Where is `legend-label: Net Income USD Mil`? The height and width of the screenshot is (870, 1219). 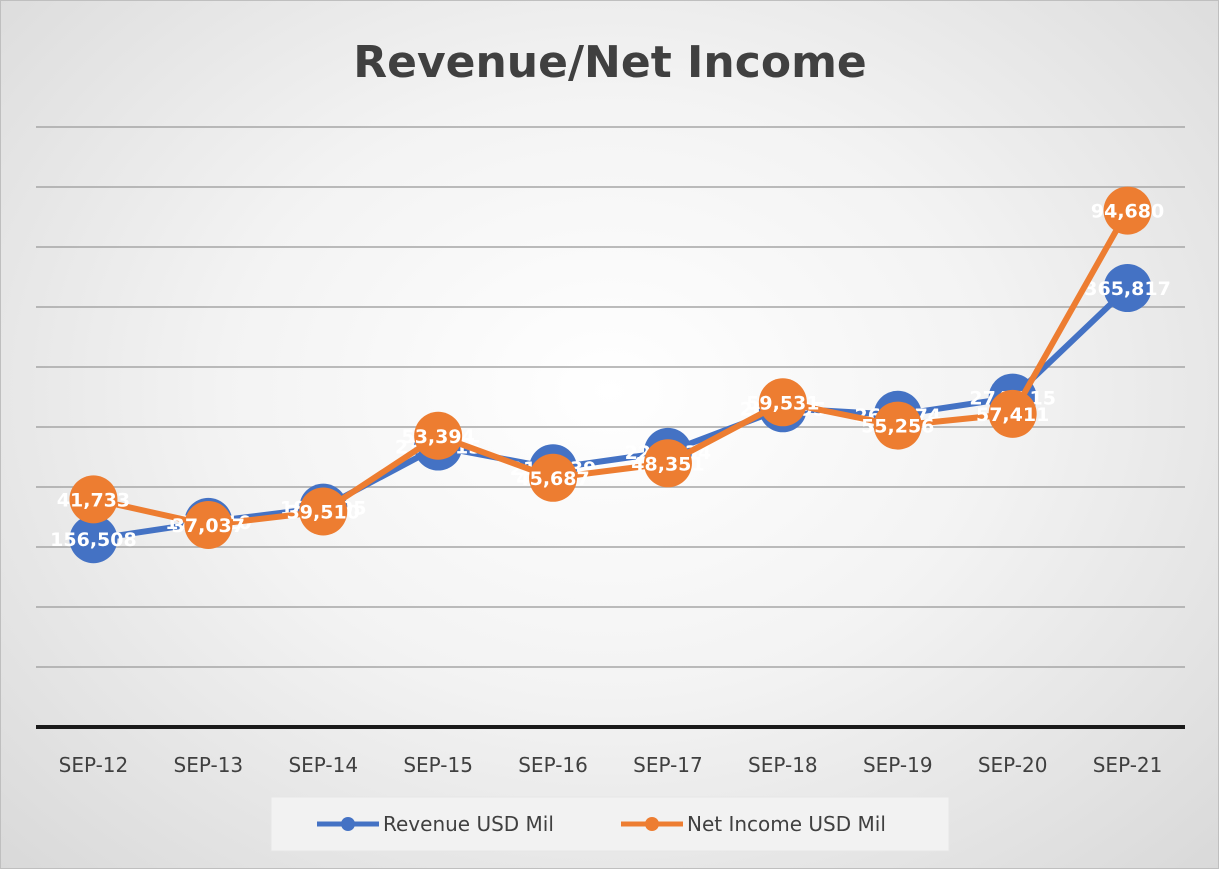 legend-label: Net Income USD Mil is located at coordinates (786, 824).